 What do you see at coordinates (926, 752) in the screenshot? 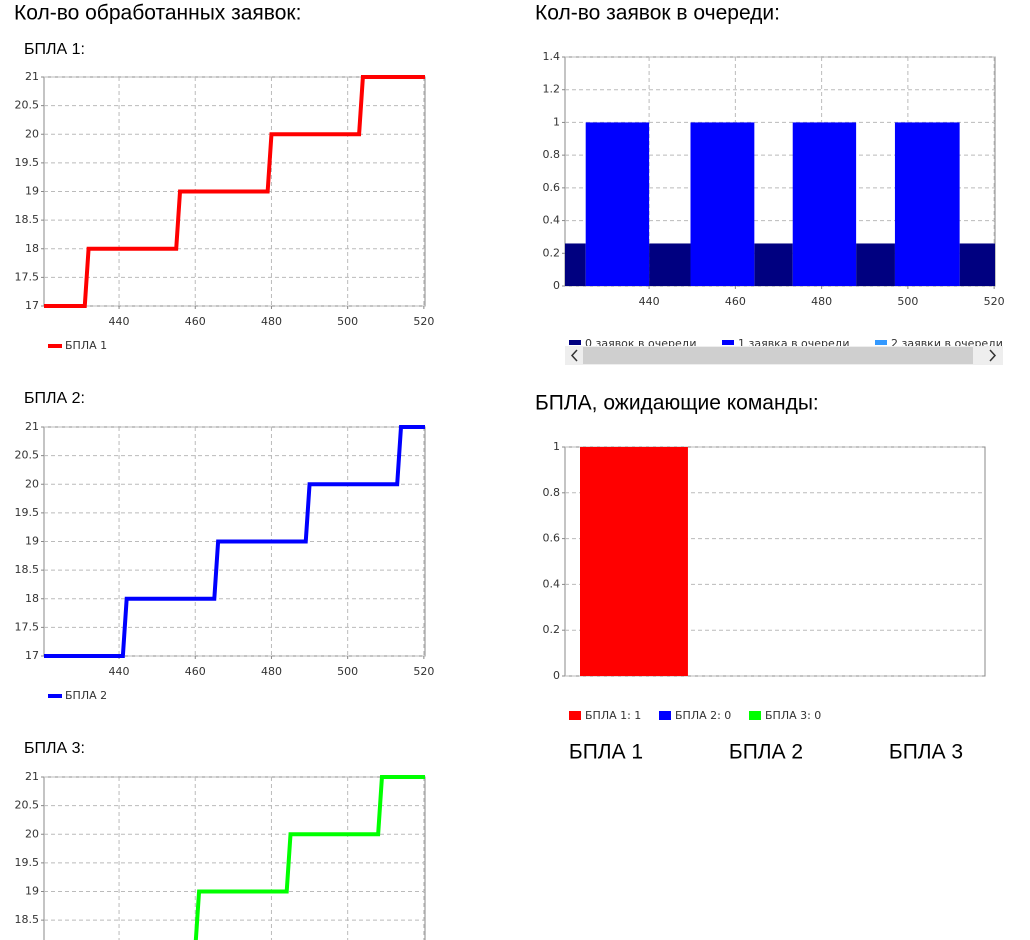
I see `uav-label: БПЛА 3` at bounding box center [926, 752].